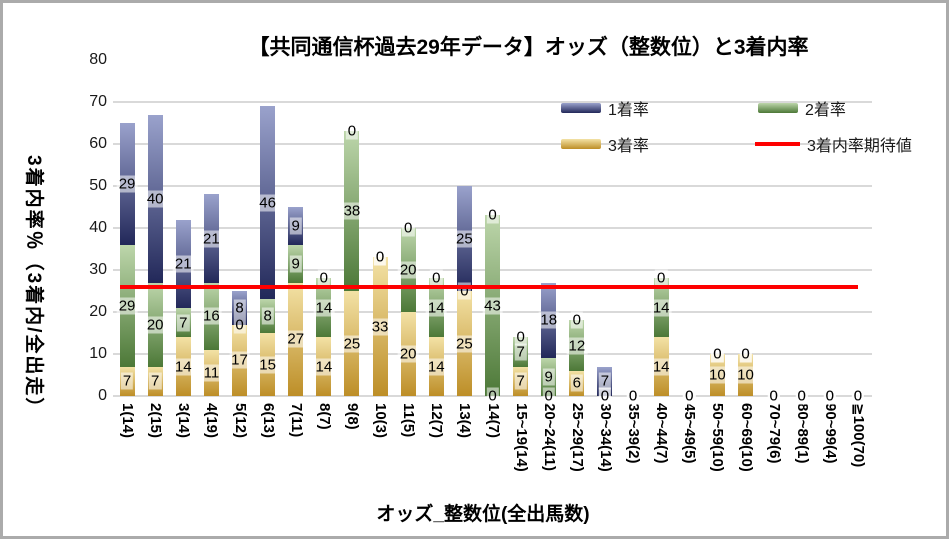 The image size is (949, 539). What do you see at coordinates (690, 433) in the screenshot?
I see `x-tick-label: 45~49(5)` at bounding box center [690, 433].